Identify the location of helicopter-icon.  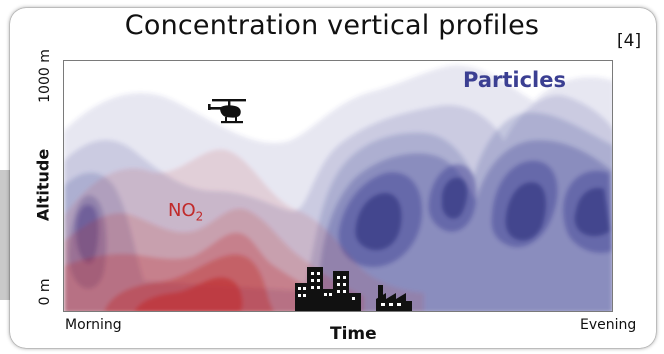
(227, 111).